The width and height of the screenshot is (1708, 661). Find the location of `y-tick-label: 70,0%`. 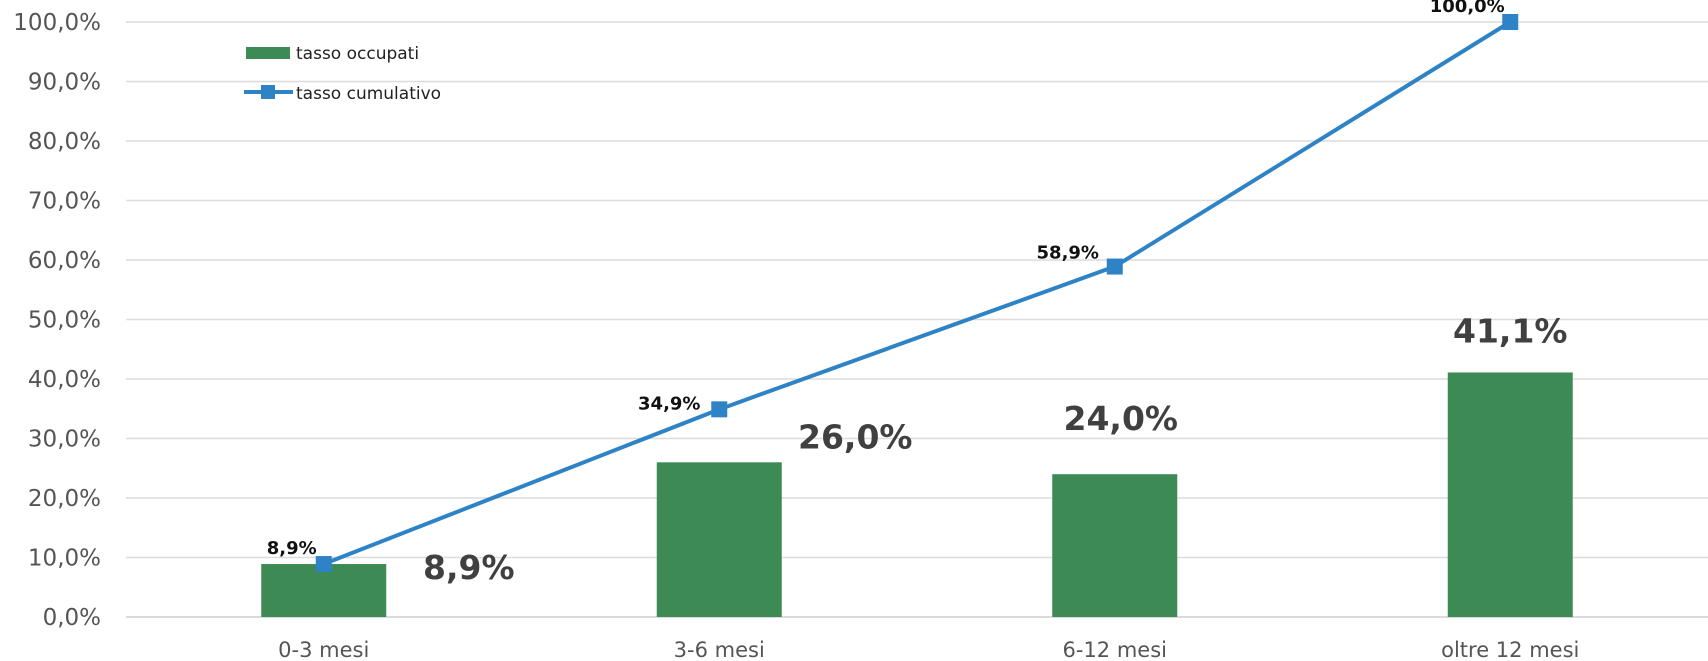

y-tick-label: 70,0% is located at coordinates (64, 202).